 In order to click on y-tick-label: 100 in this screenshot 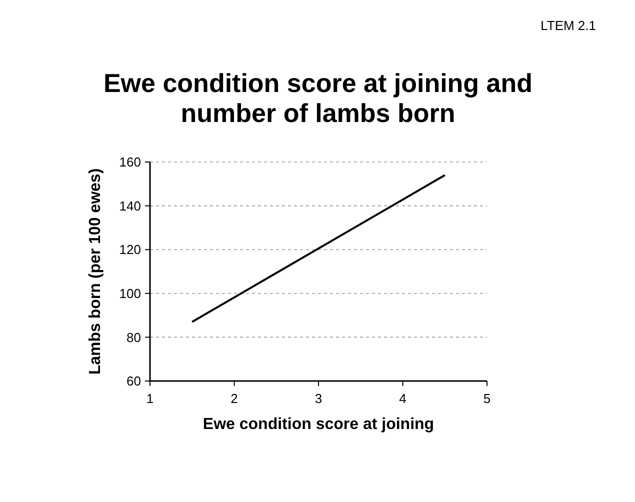, I will do `click(130, 293)`.